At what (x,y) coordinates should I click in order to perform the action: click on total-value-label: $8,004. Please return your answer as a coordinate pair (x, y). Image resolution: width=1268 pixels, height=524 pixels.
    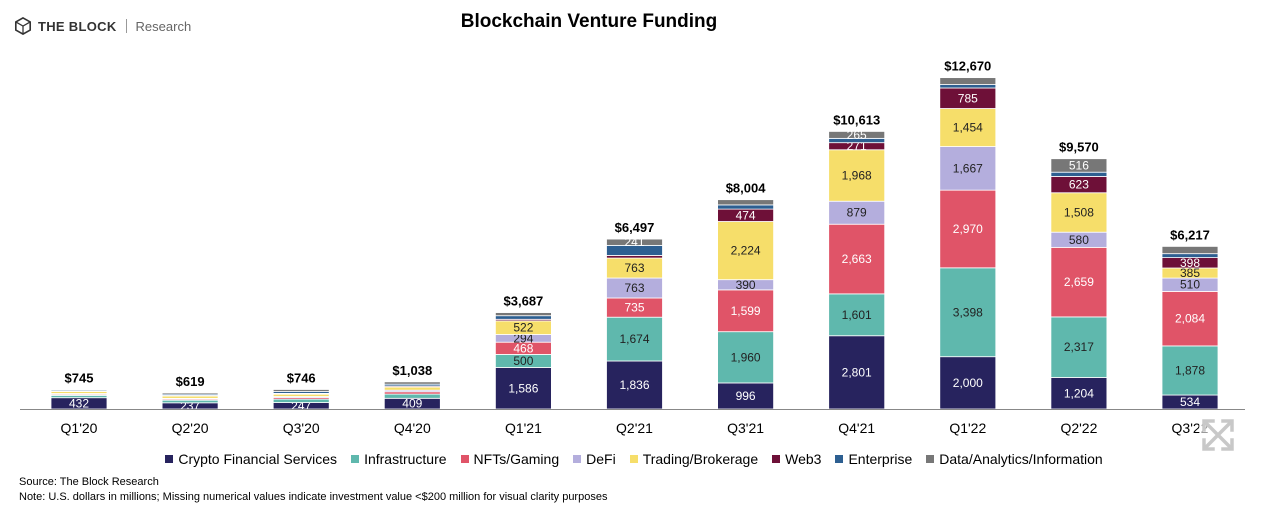
    Looking at the image, I should click on (746, 188).